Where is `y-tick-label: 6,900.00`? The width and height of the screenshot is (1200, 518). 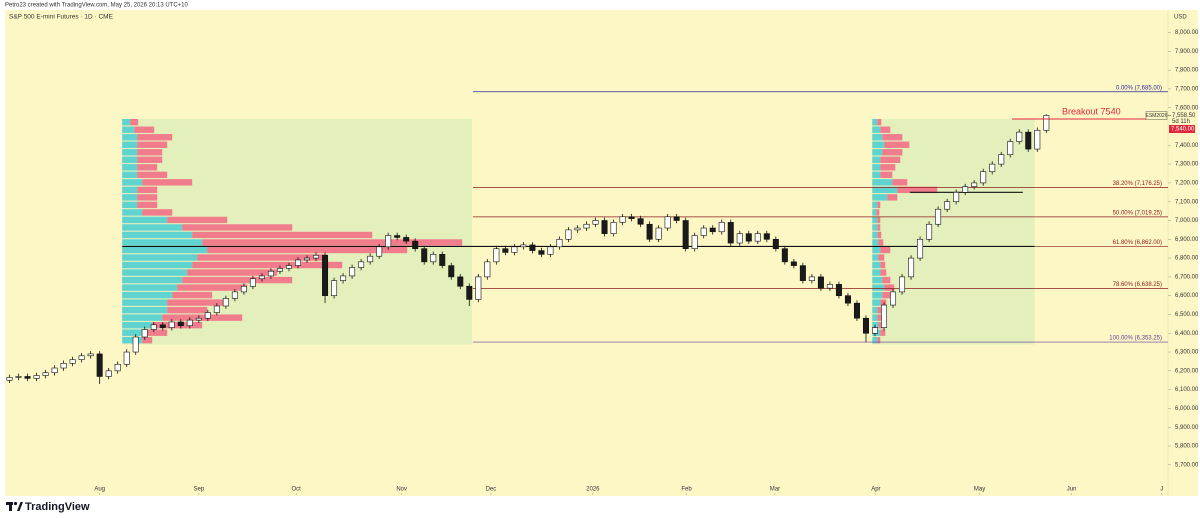
y-tick-label: 6,900.00 is located at coordinates (1187, 240).